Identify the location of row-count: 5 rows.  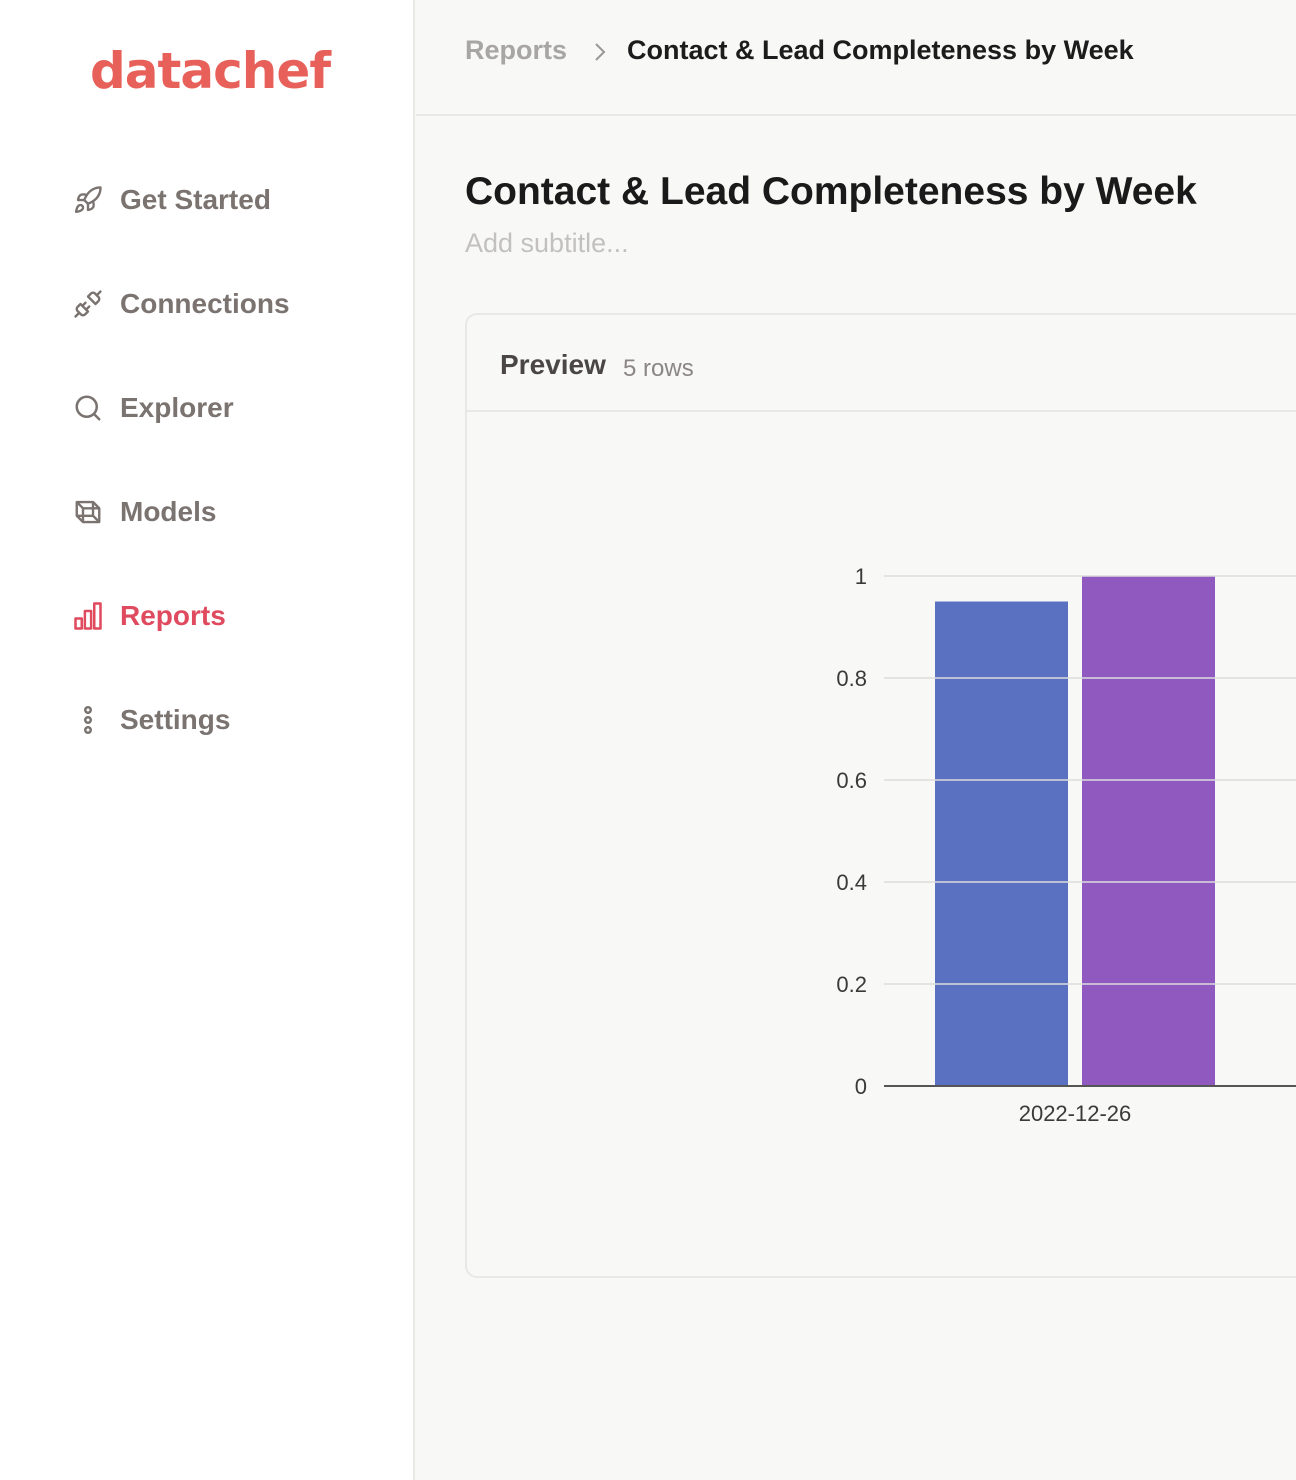
(658, 368).